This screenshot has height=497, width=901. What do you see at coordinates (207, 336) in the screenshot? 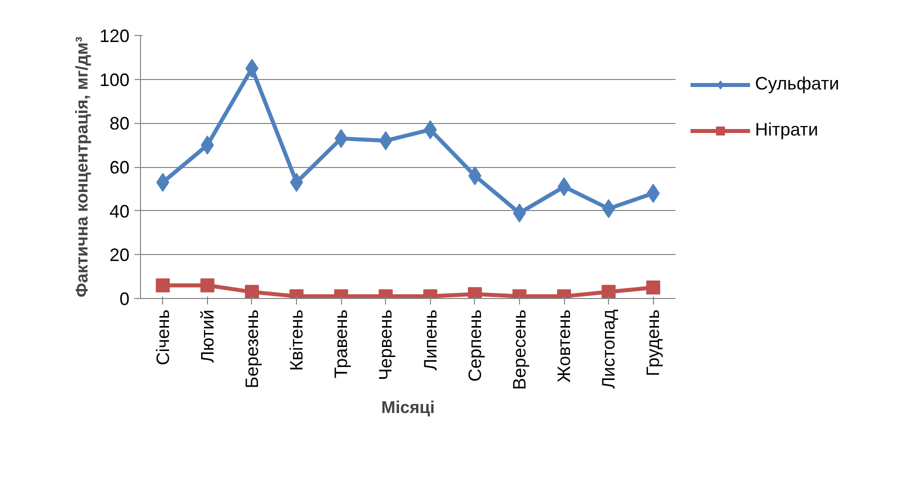
I see `x-tick-label: Лютий` at bounding box center [207, 336].